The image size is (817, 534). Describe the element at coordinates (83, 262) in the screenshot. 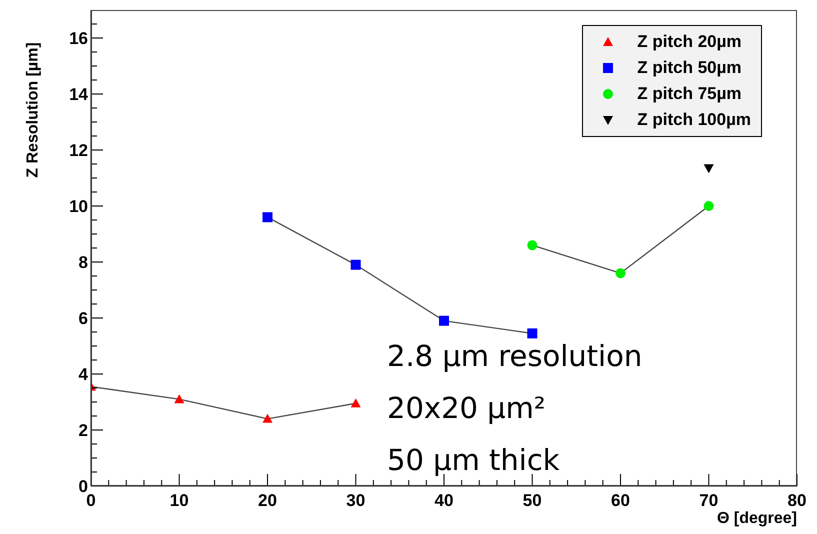

I see `y-tick-label: 8` at that location.